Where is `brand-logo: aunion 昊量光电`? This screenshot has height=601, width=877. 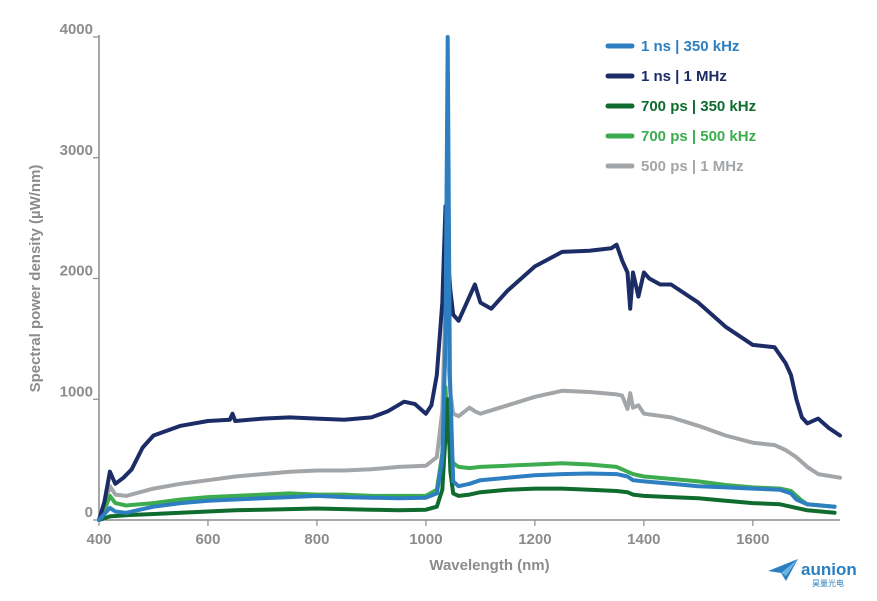 brand-logo: aunion 昊量光电 is located at coordinates (812, 573).